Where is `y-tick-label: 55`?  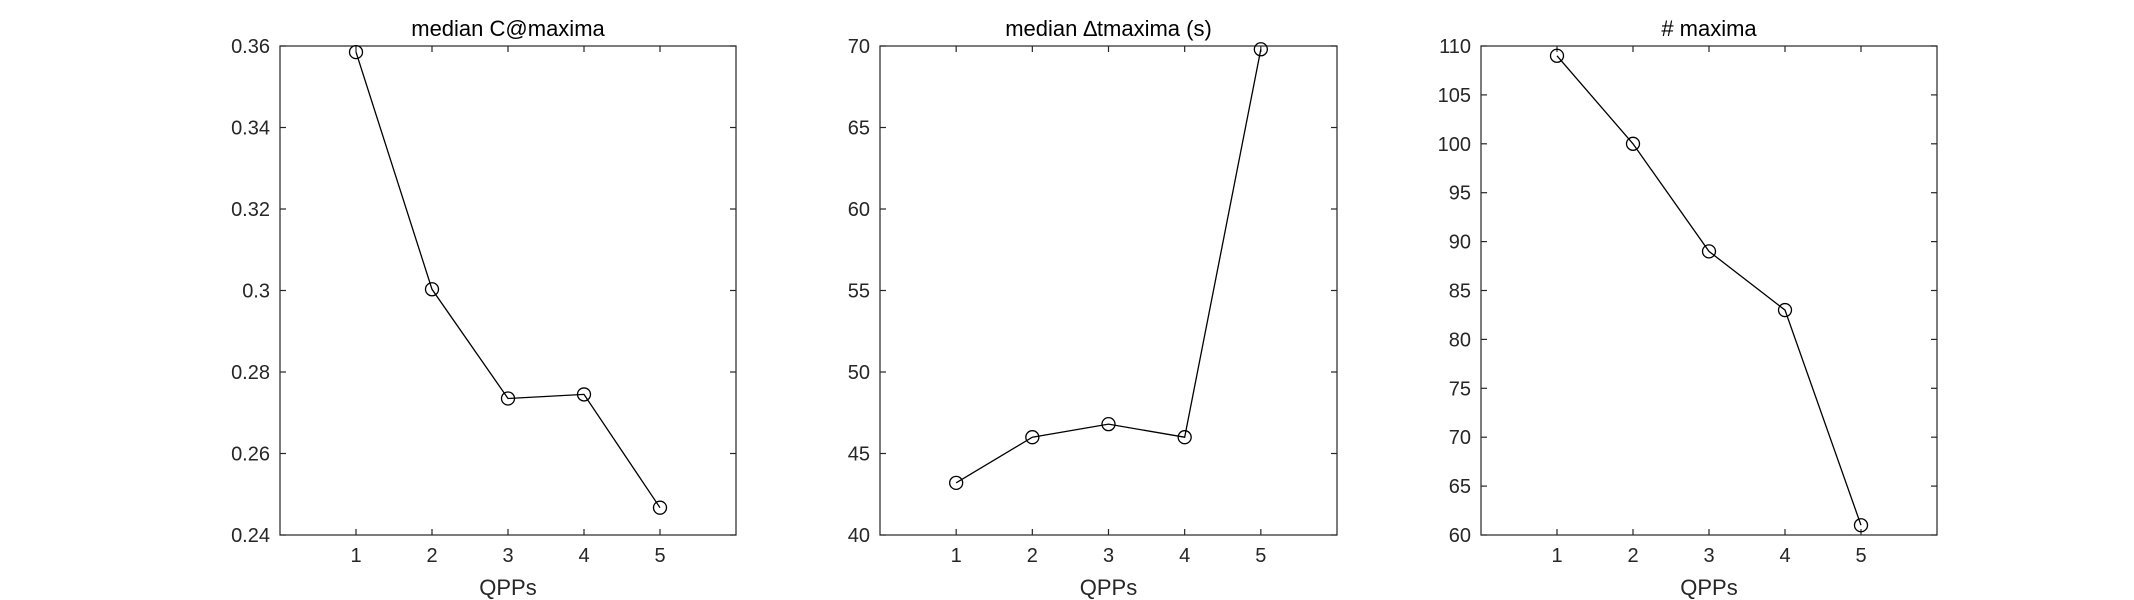
y-tick-label: 55 is located at coordinates (859, 292).